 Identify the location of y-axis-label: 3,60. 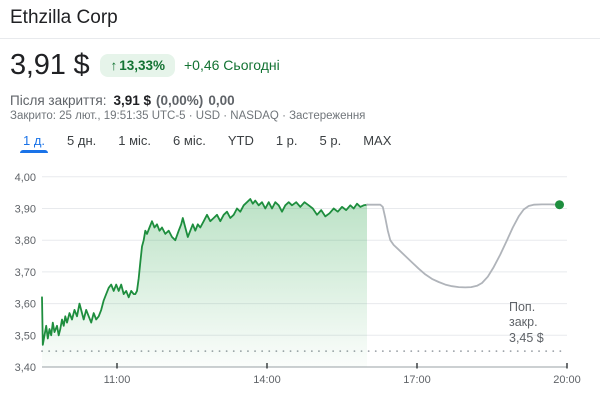
(25, 305).